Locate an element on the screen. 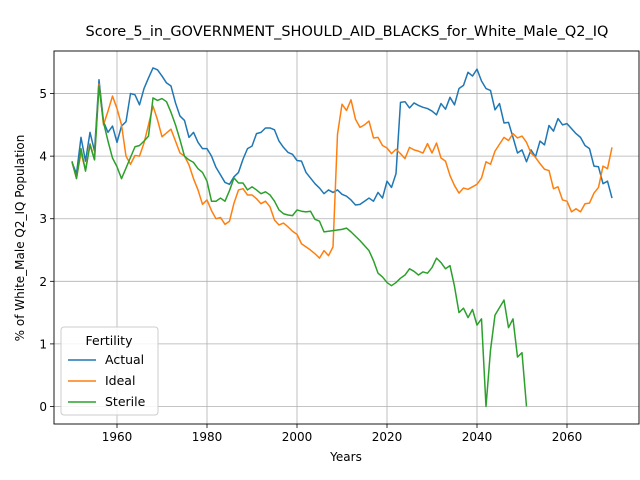  x-axis-label: Years is located at coordinates (345, 457).